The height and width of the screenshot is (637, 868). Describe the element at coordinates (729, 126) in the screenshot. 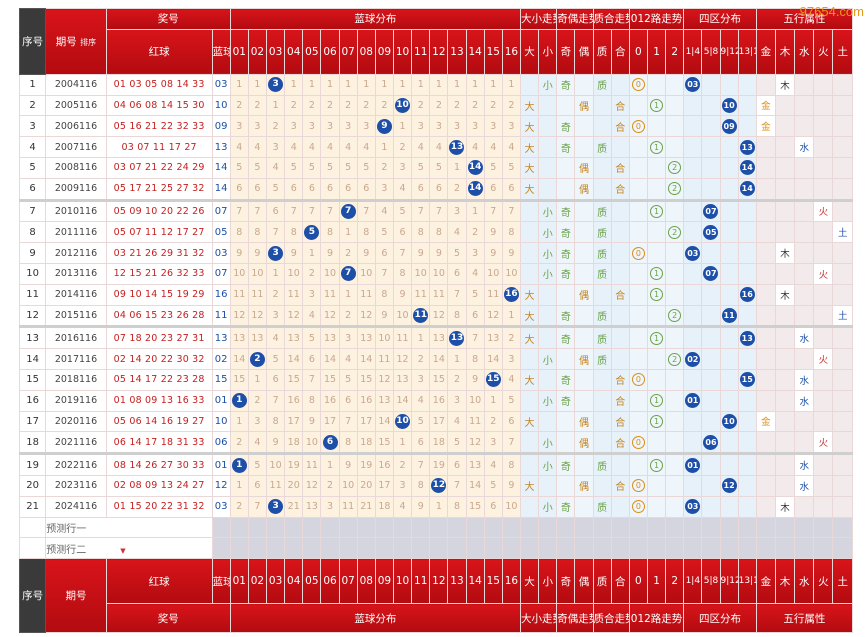

I see `zone-ball-number: 09` at that location.